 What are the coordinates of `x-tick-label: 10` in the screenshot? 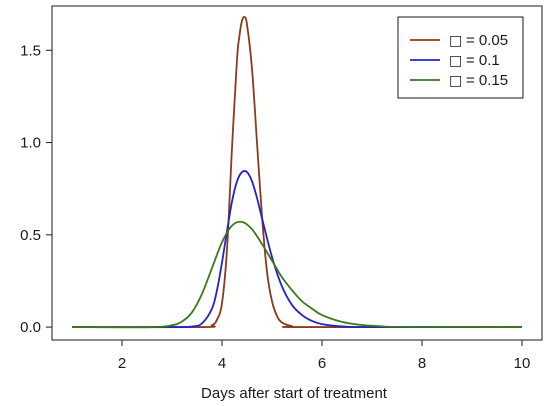 It's located at (522, 363).